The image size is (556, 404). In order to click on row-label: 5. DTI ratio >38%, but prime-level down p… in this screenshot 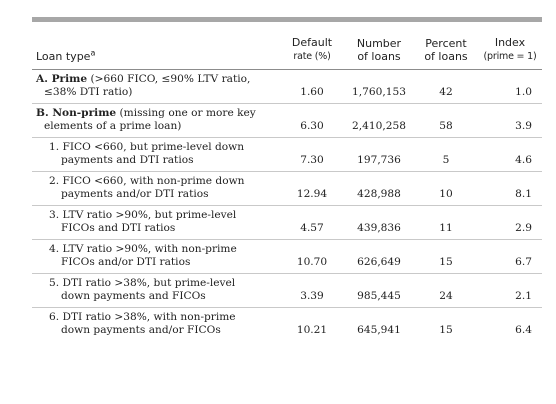, I will do `click(156, 290)`.